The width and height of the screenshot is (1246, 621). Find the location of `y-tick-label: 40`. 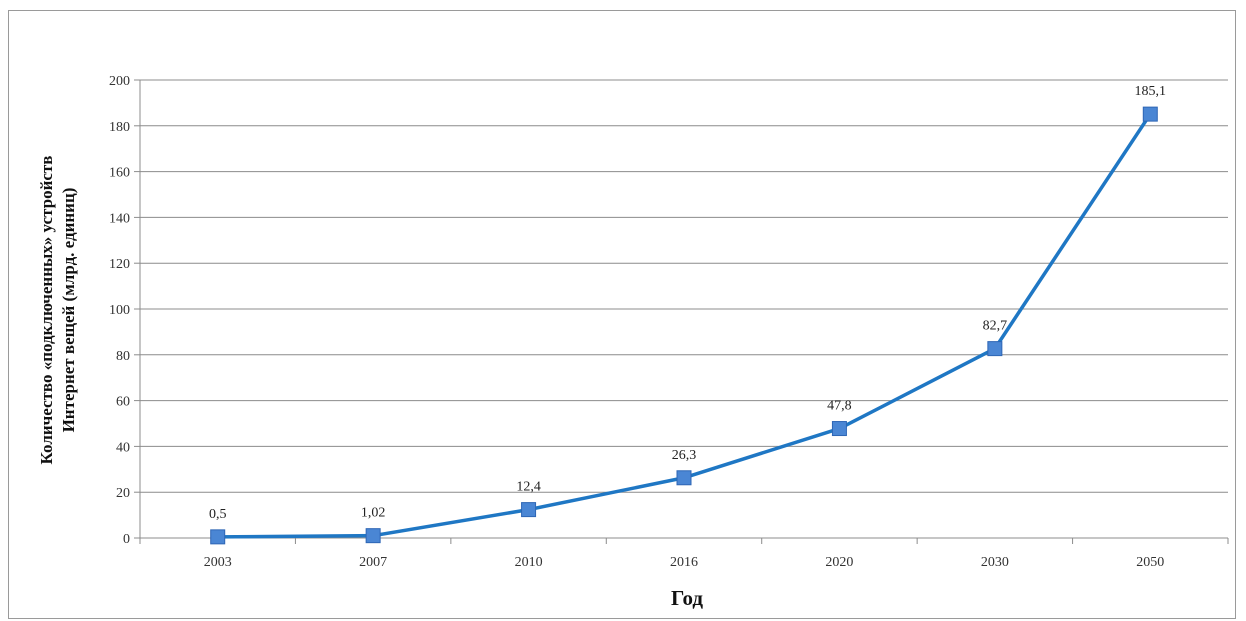

y-tick-label: 40 is located at coordinates (123, 447).